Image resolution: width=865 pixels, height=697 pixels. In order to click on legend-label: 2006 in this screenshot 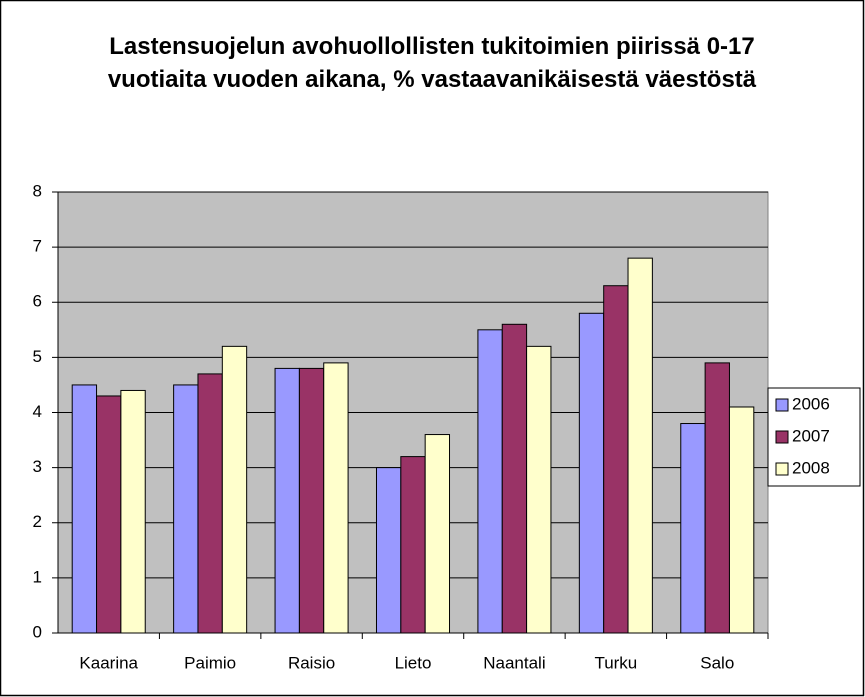, I will do `click(811, 403)`.